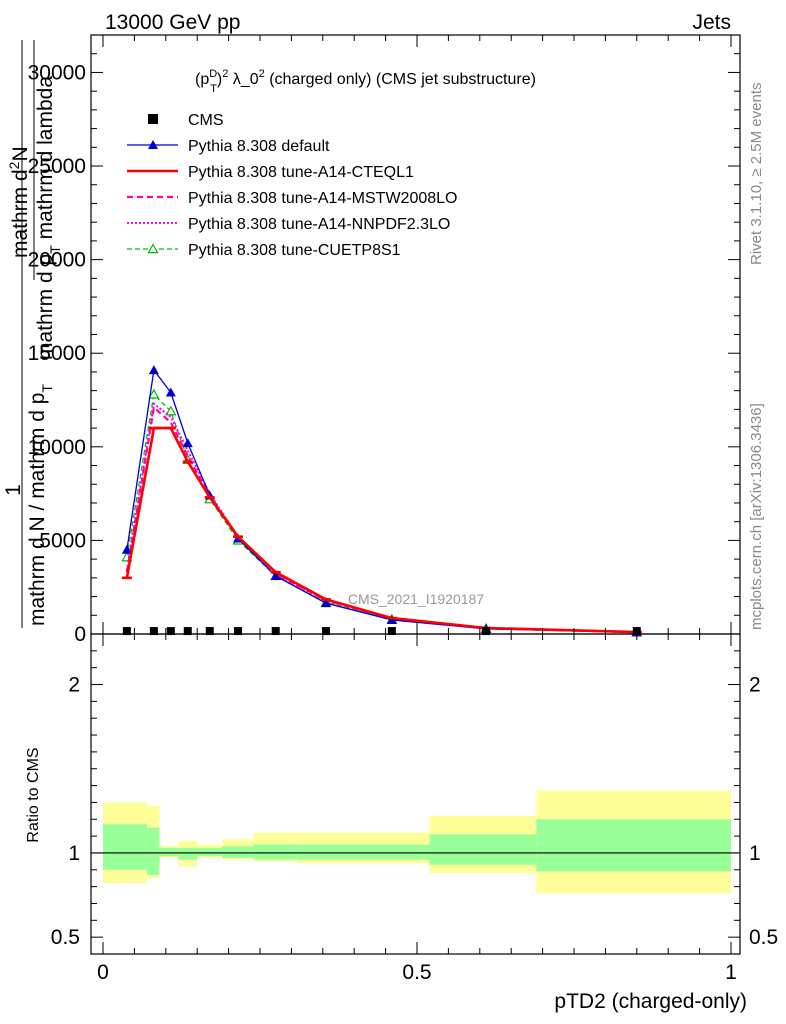 Image resolution: width=786 pixels, height=1024 pixels. Describe the element at coordinates (400, 79) in the screenshot. I see `title-tail: (charged only) (CMS jet substructure)` at that location.